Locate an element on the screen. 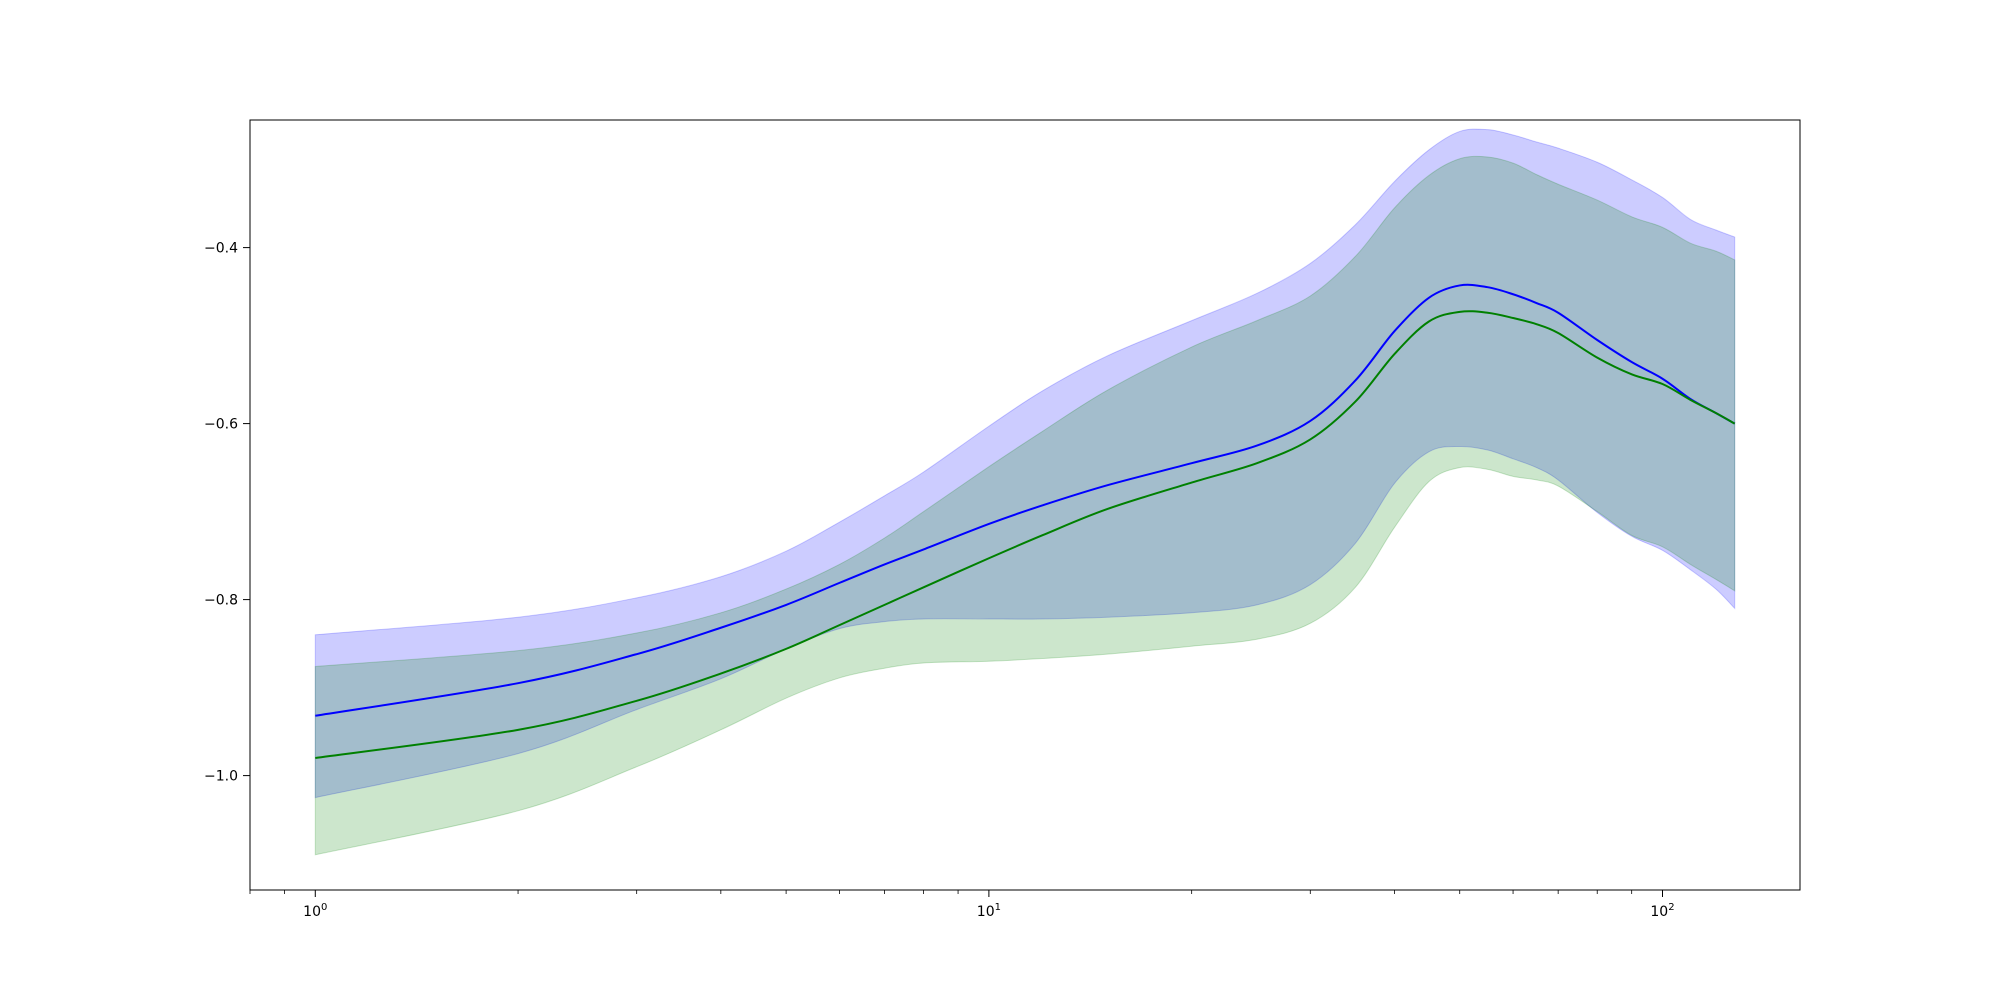  x-axis: 100 101 102 is located at coordinates (962, 905).